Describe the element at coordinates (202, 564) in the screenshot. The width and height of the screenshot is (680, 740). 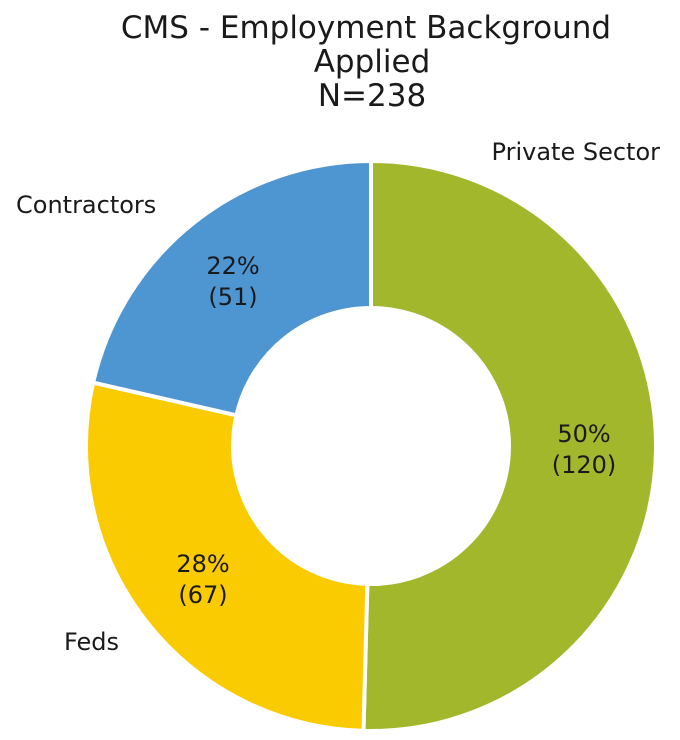
I see `percent-label-feds: 28%` at that location.